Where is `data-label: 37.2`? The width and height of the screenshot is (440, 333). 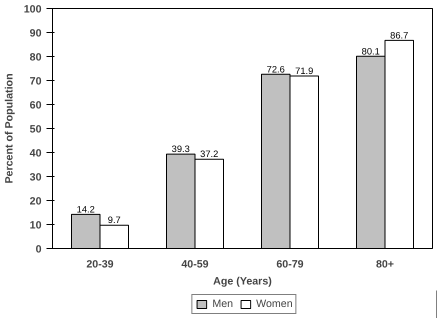
data-label: 37.2 is located at coordinates (209, 154).